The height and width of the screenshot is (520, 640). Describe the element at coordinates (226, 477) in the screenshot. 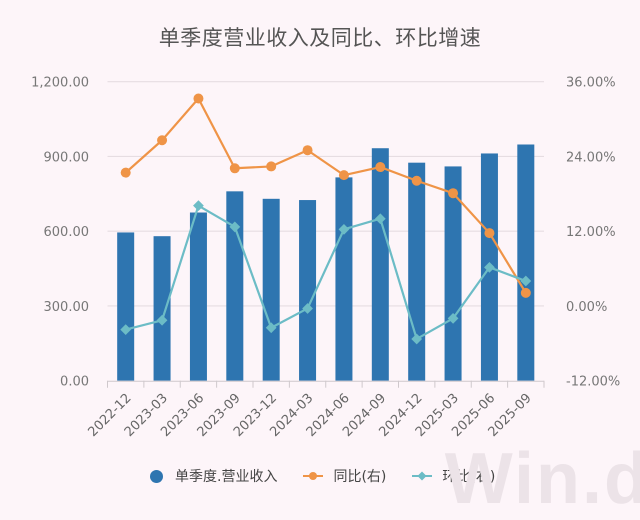

I see `legend-label: 单季度.营业收入` at that location.